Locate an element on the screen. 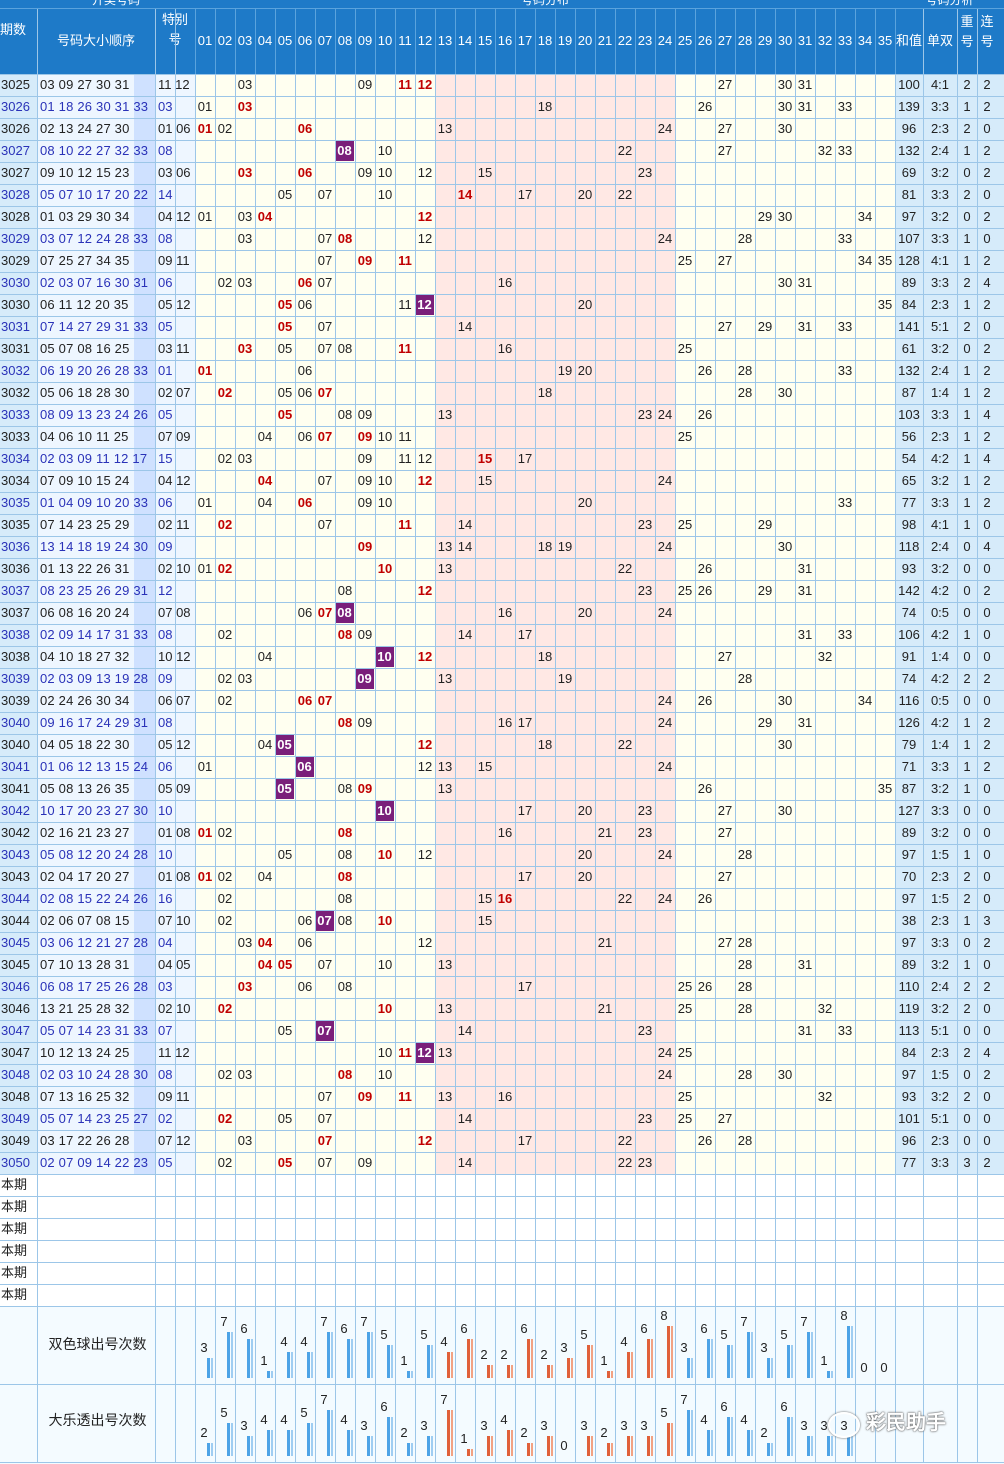  row-sorted-numbers: 07 09 10 15 24 is located at coordinates (85, 480).